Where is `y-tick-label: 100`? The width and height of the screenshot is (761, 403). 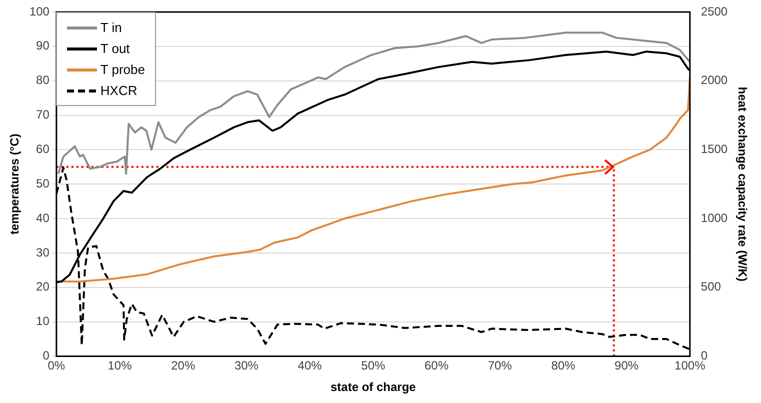
y-tick-label: 100 is located at coordinates (39, 11).